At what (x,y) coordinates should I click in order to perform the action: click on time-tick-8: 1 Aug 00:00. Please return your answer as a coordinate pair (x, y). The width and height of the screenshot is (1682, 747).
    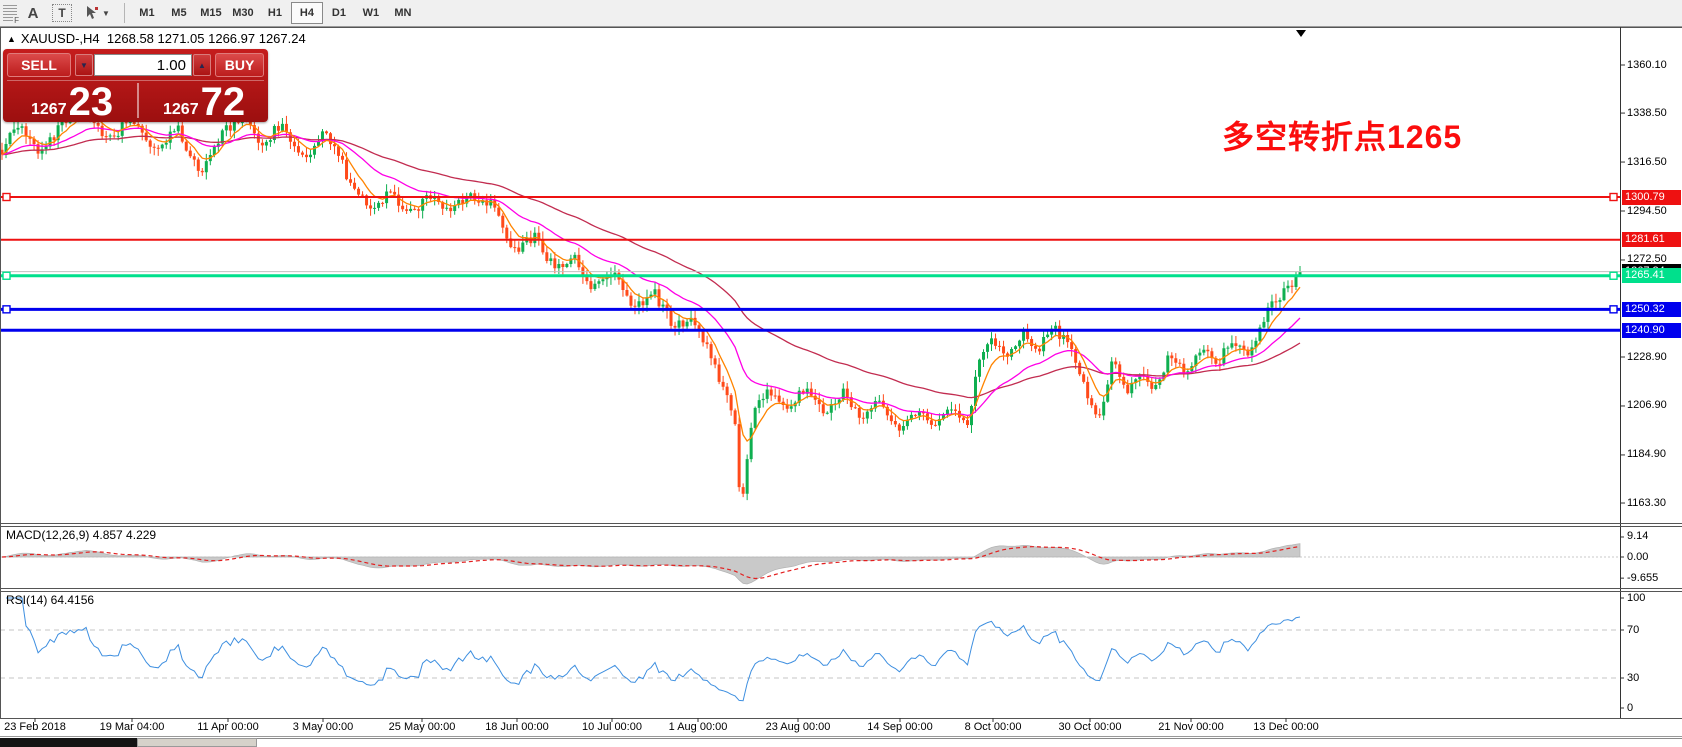
    Looking at the image, I should click on (698, 727).